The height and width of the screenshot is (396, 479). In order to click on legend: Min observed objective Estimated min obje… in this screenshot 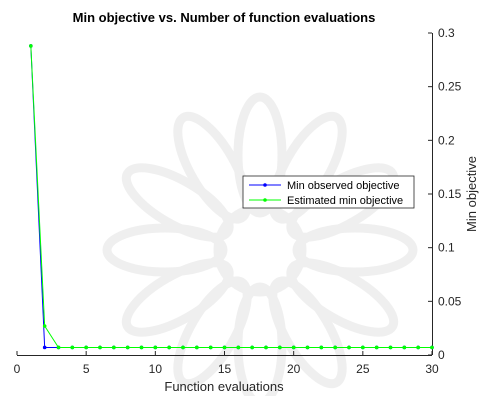, I will do `click(328, 192)`.